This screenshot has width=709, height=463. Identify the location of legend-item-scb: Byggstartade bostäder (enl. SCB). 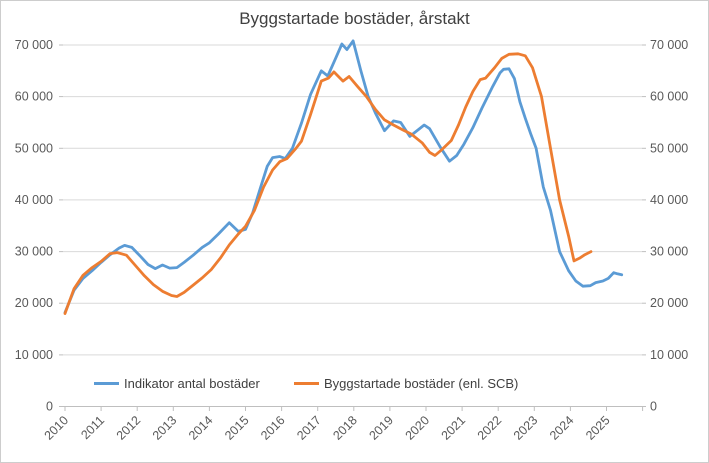
(406, 383).